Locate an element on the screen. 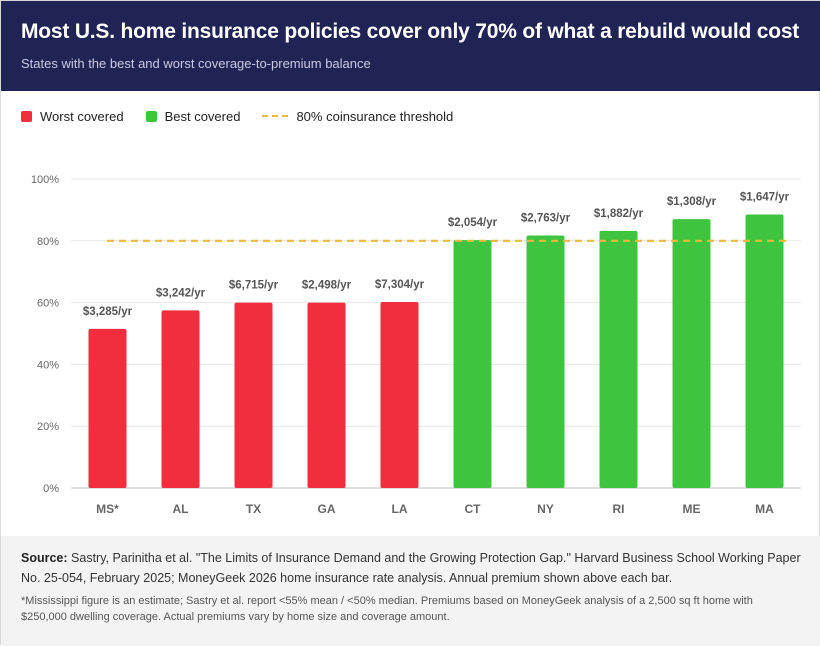 This screenshot has width=820, height=646. y-tick-label: 100% is located at coordinates (45, 180).